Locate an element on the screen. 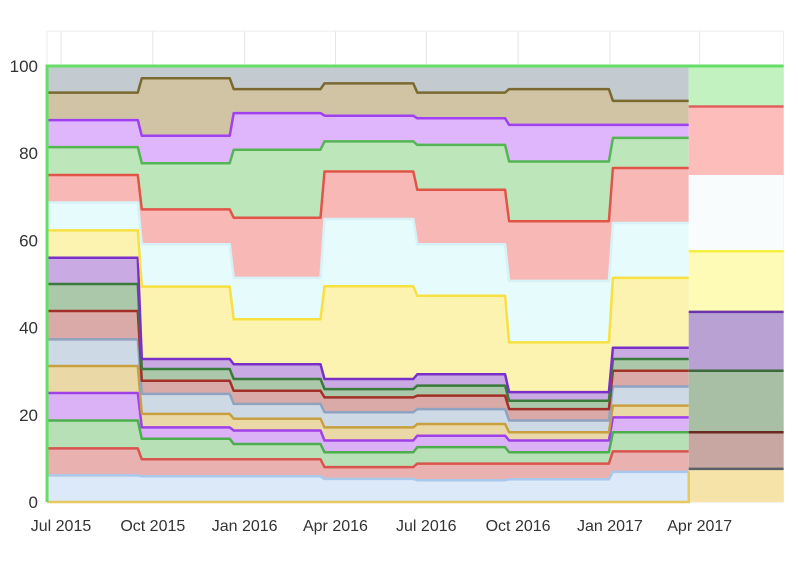 Image resolution: width=798 pixels, height=570 pixels. x-tick-label: Jul 2015 is located at coordinates (61, 526).